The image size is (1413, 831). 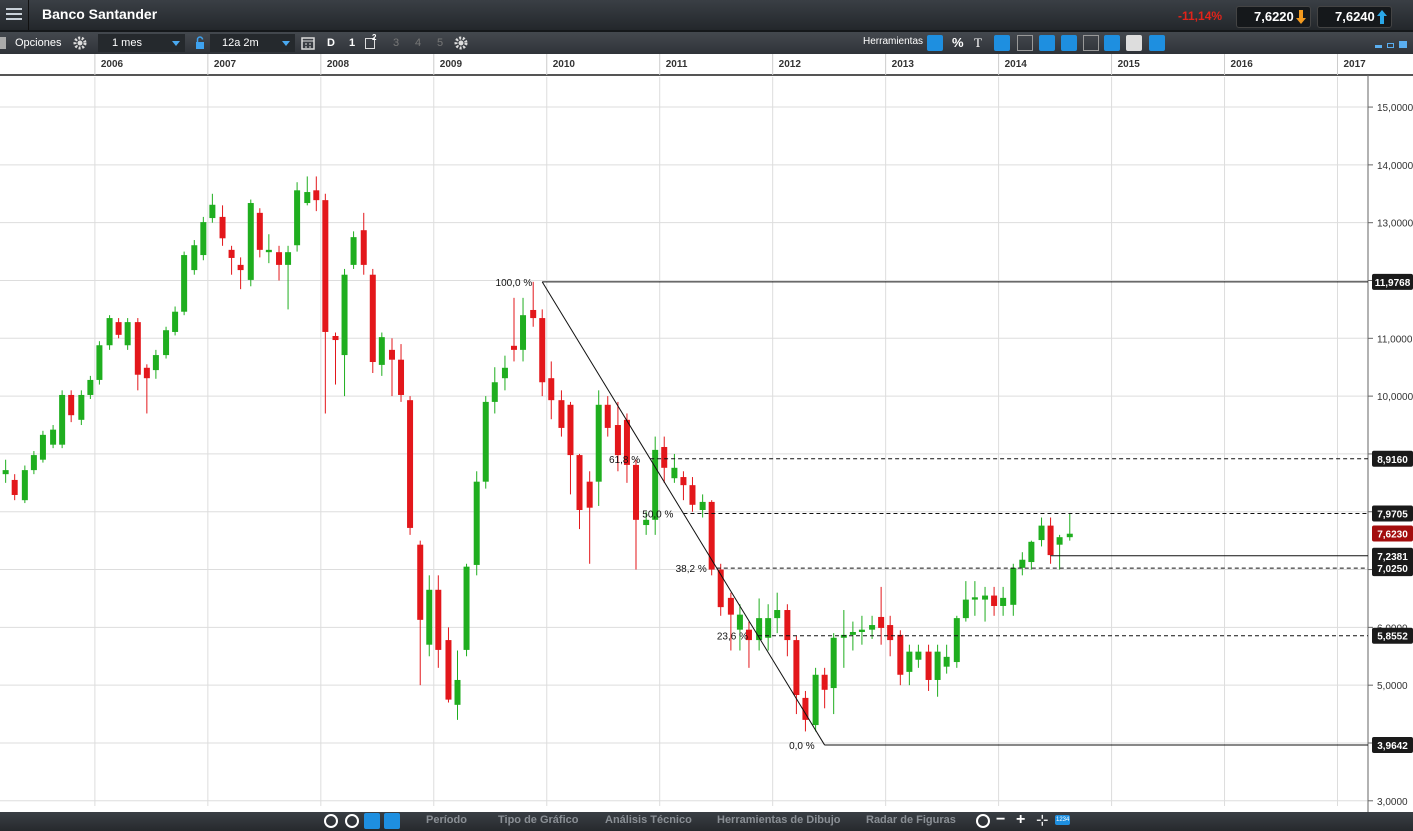 What do you see at coordinates (1047, 43) in the screenshot?
I see `tool-candle` at bounding box center [1047, 43].